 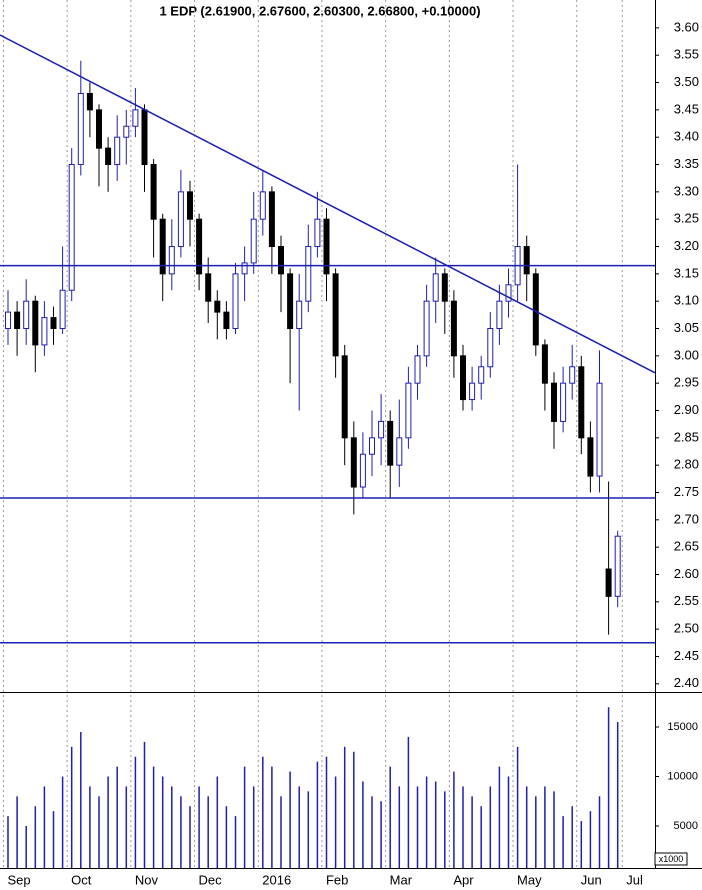 I want to click on y-tick-label: 3.35, so click(x=686, y=163).